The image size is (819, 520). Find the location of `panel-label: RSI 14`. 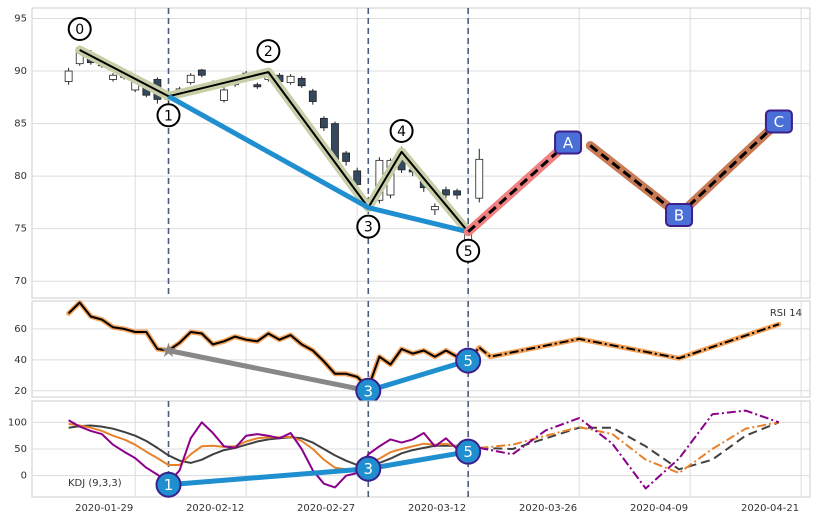

panel-label: RSI 14 is located at coordinates (786, 313).